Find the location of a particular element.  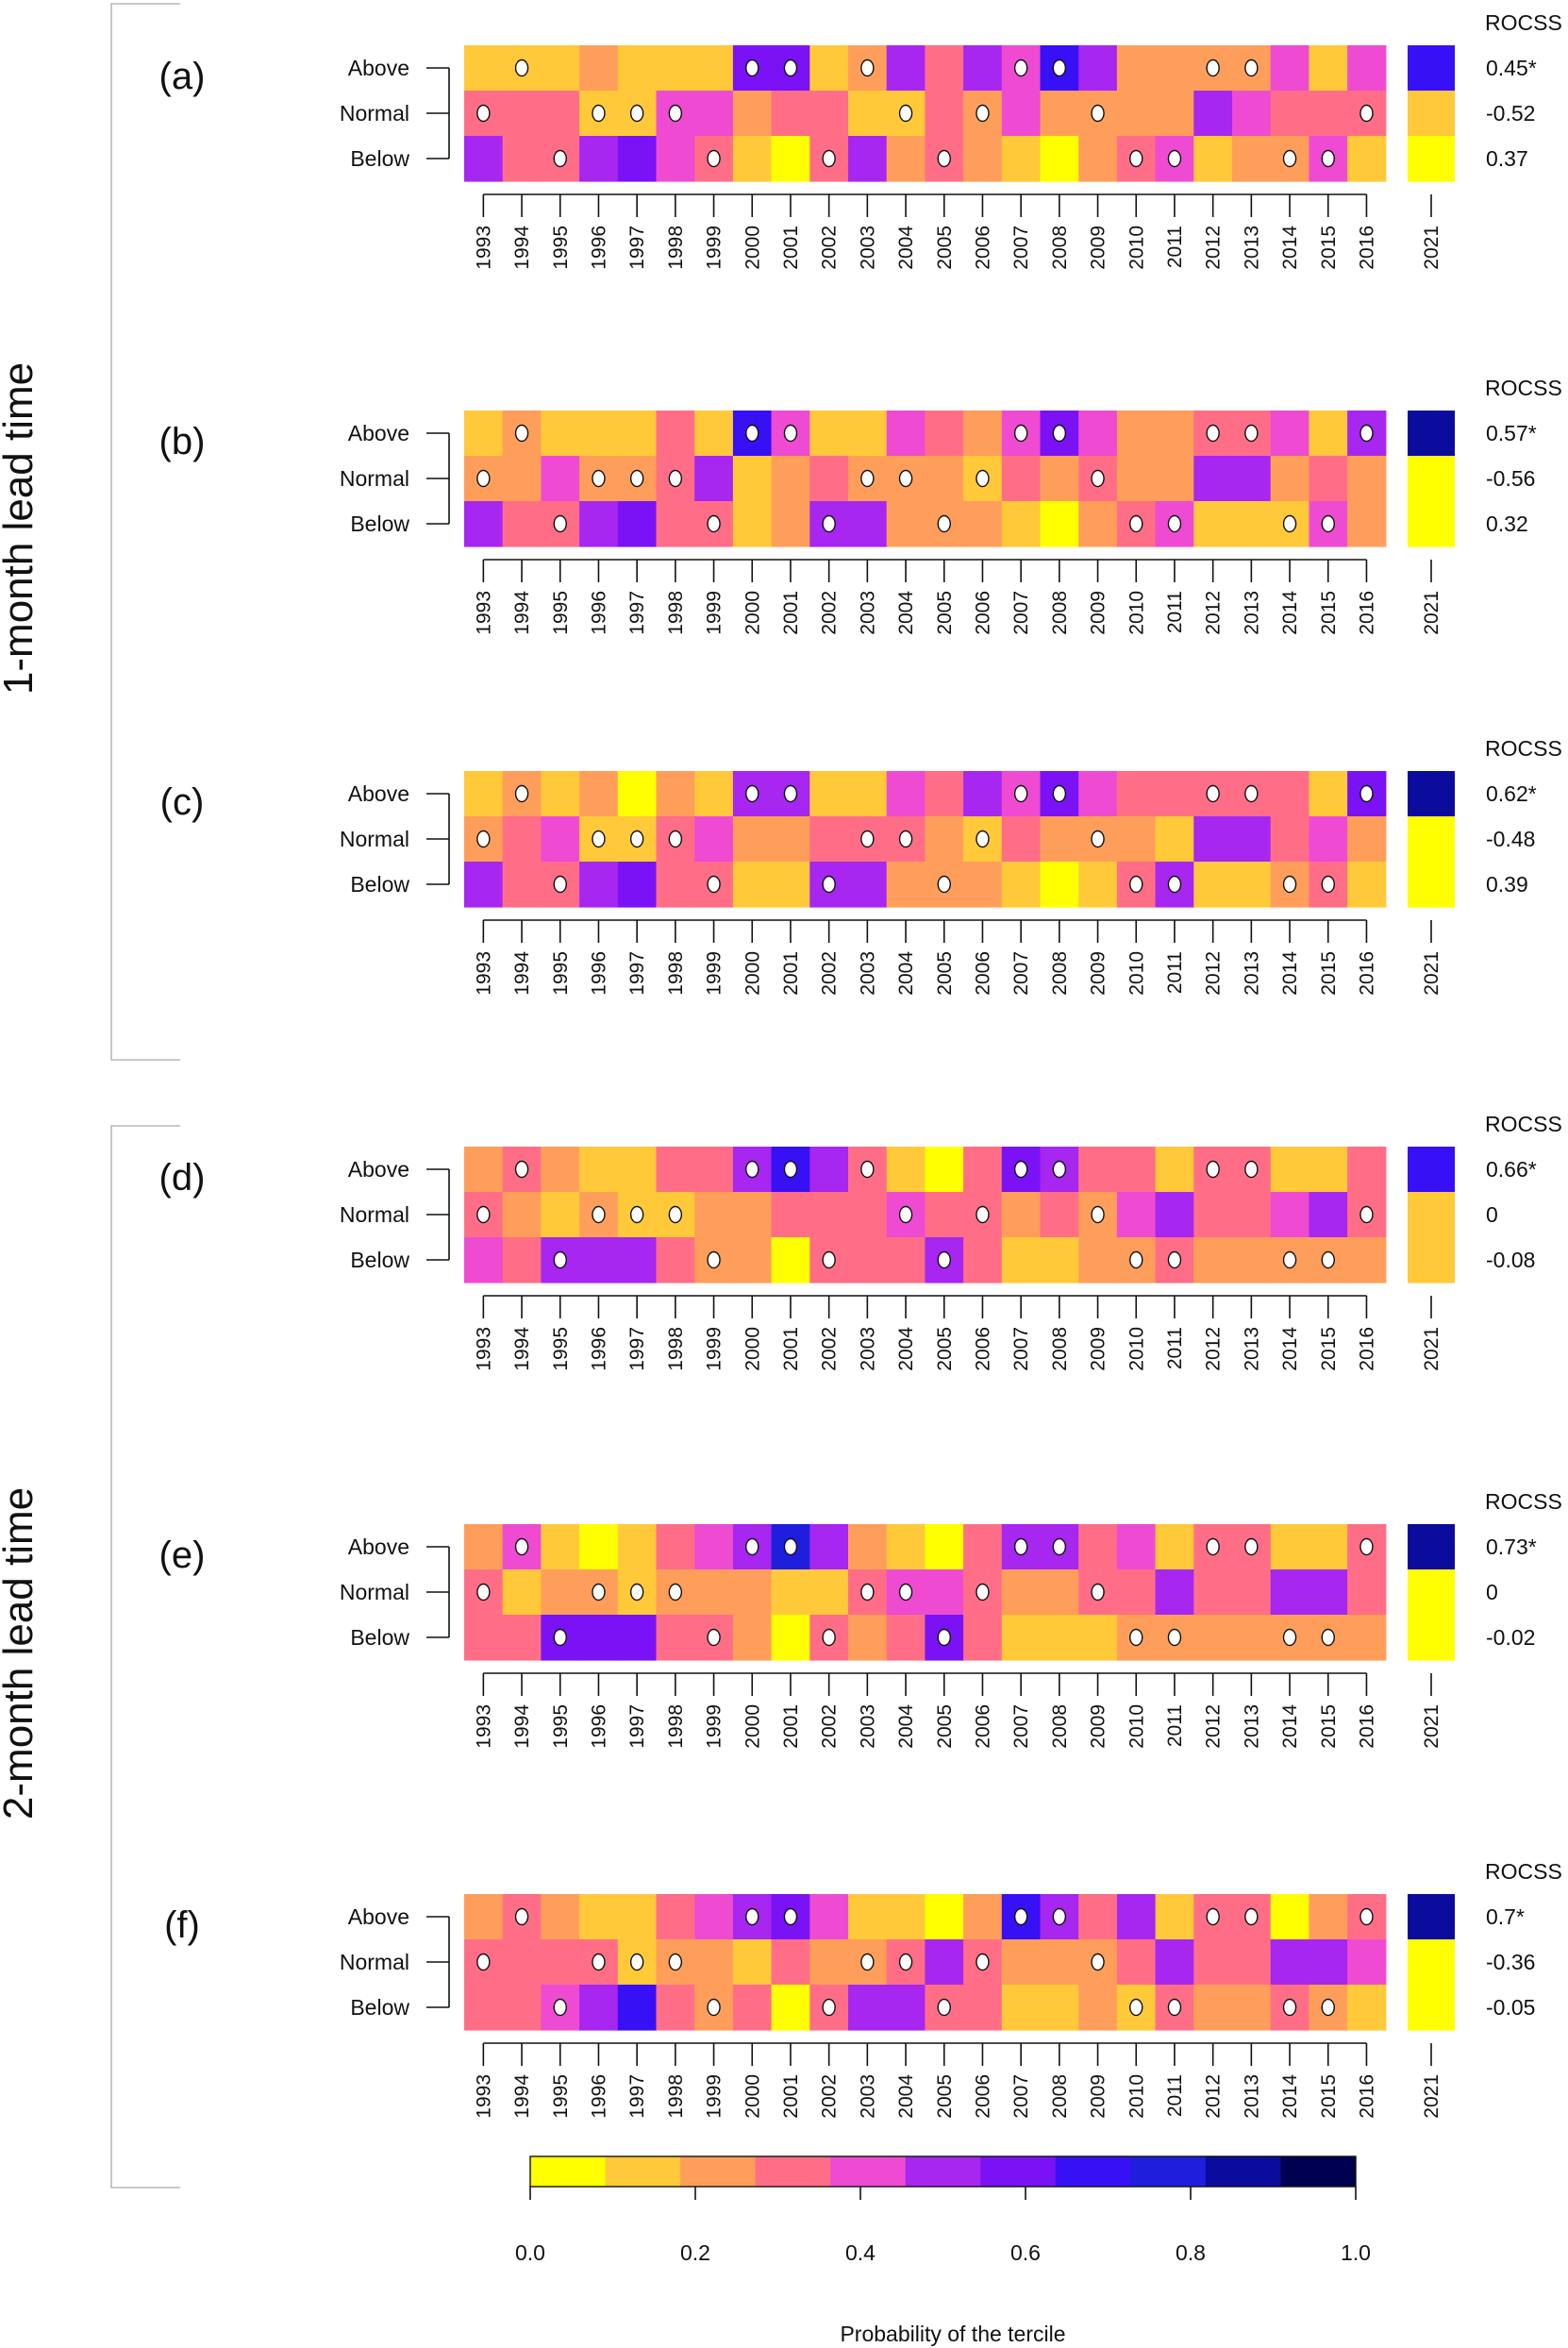

year-label: 1994 is located at coordinates (522, 1726).